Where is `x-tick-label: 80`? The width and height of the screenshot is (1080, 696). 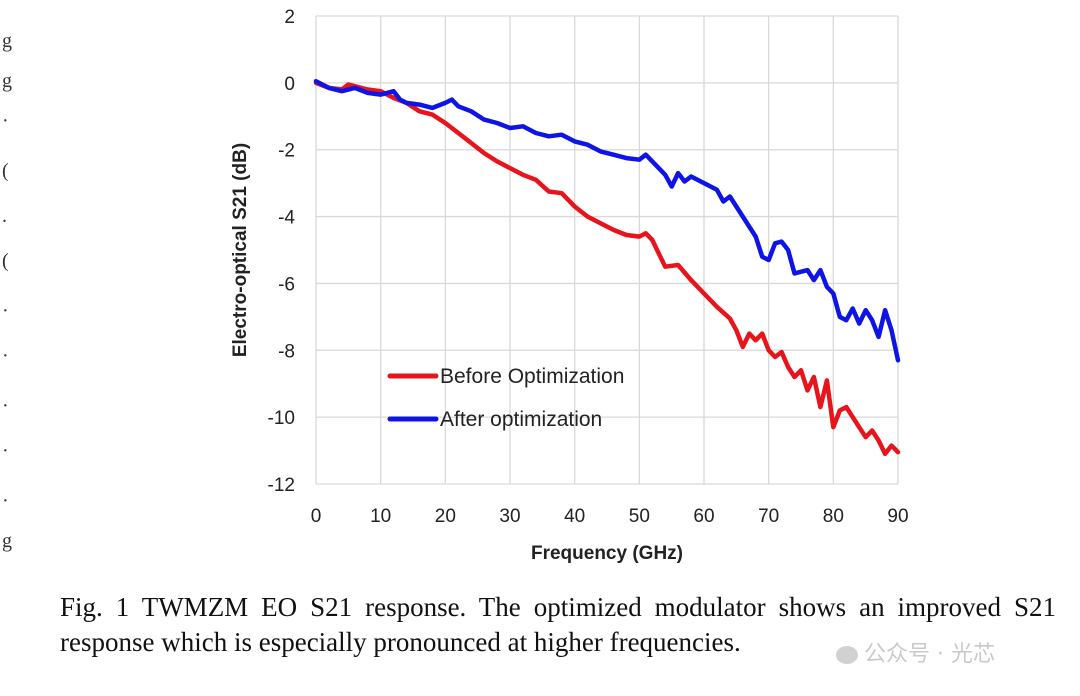 x-tick-label: 80 is located at coordinates (833, 516).